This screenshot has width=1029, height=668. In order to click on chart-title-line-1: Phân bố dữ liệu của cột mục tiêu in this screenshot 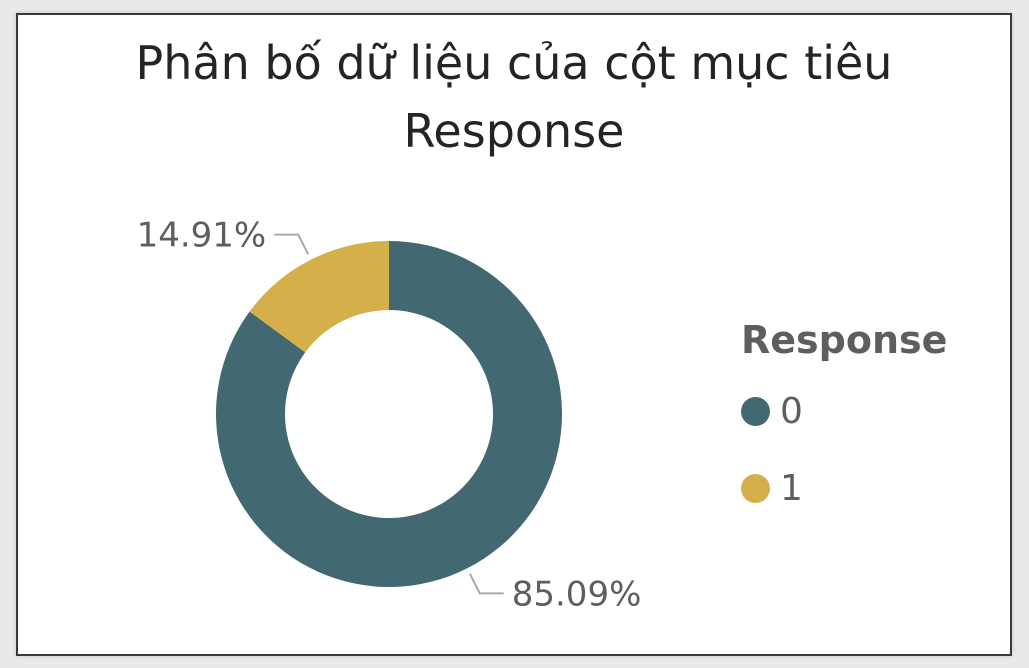, I will do `click(514, 63)`.